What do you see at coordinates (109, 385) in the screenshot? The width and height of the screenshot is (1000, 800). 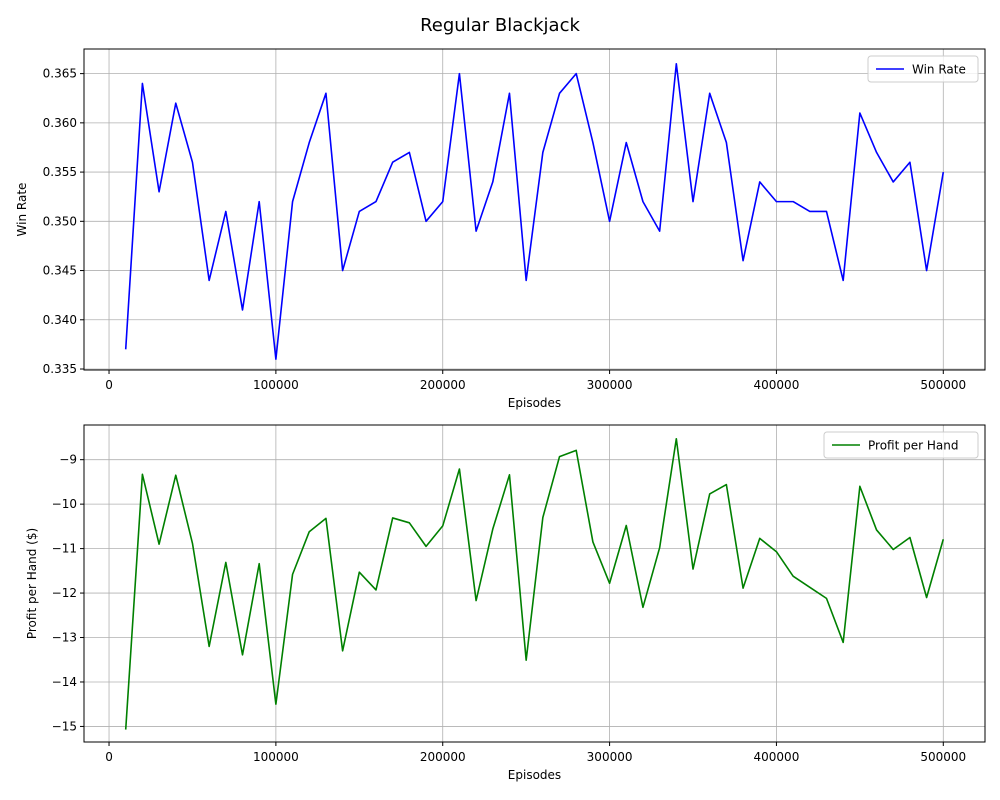 I see `win-rate-x-tick-label: 0` at bounding box center [109, 385].